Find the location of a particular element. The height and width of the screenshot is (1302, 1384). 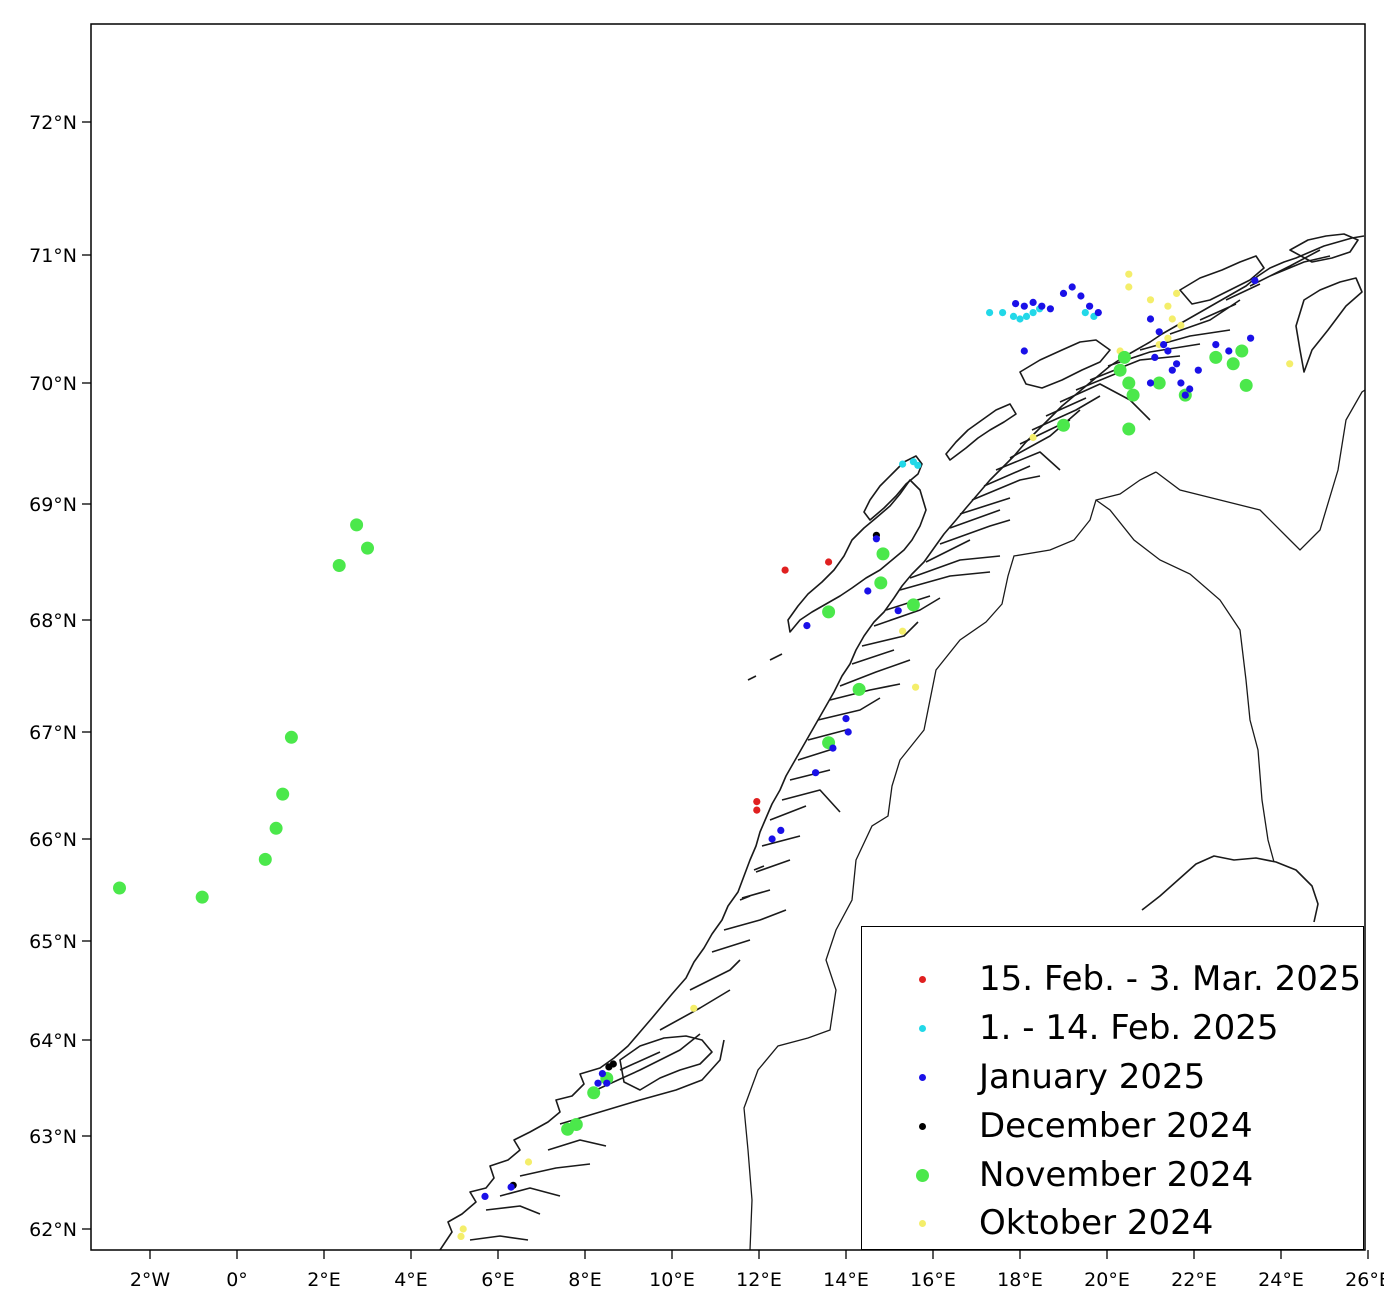

sweden-finland-border is located at coordinates (1185, 681).